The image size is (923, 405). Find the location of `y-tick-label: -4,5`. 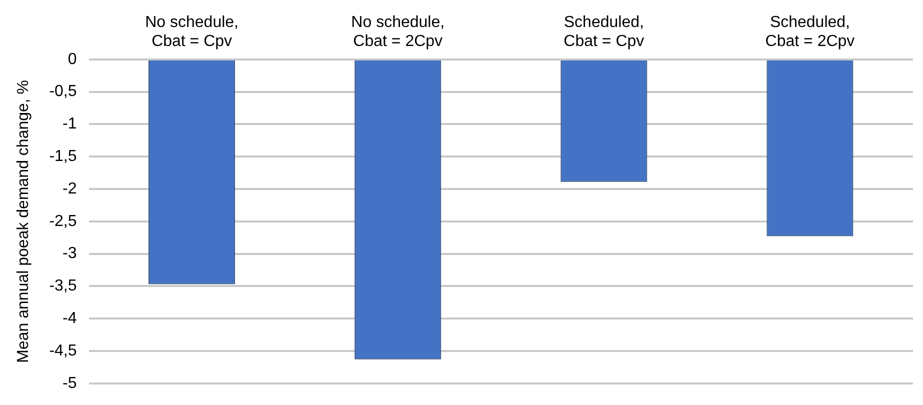

y-tick-label: -4,5 is located at coordinates (63, 351).